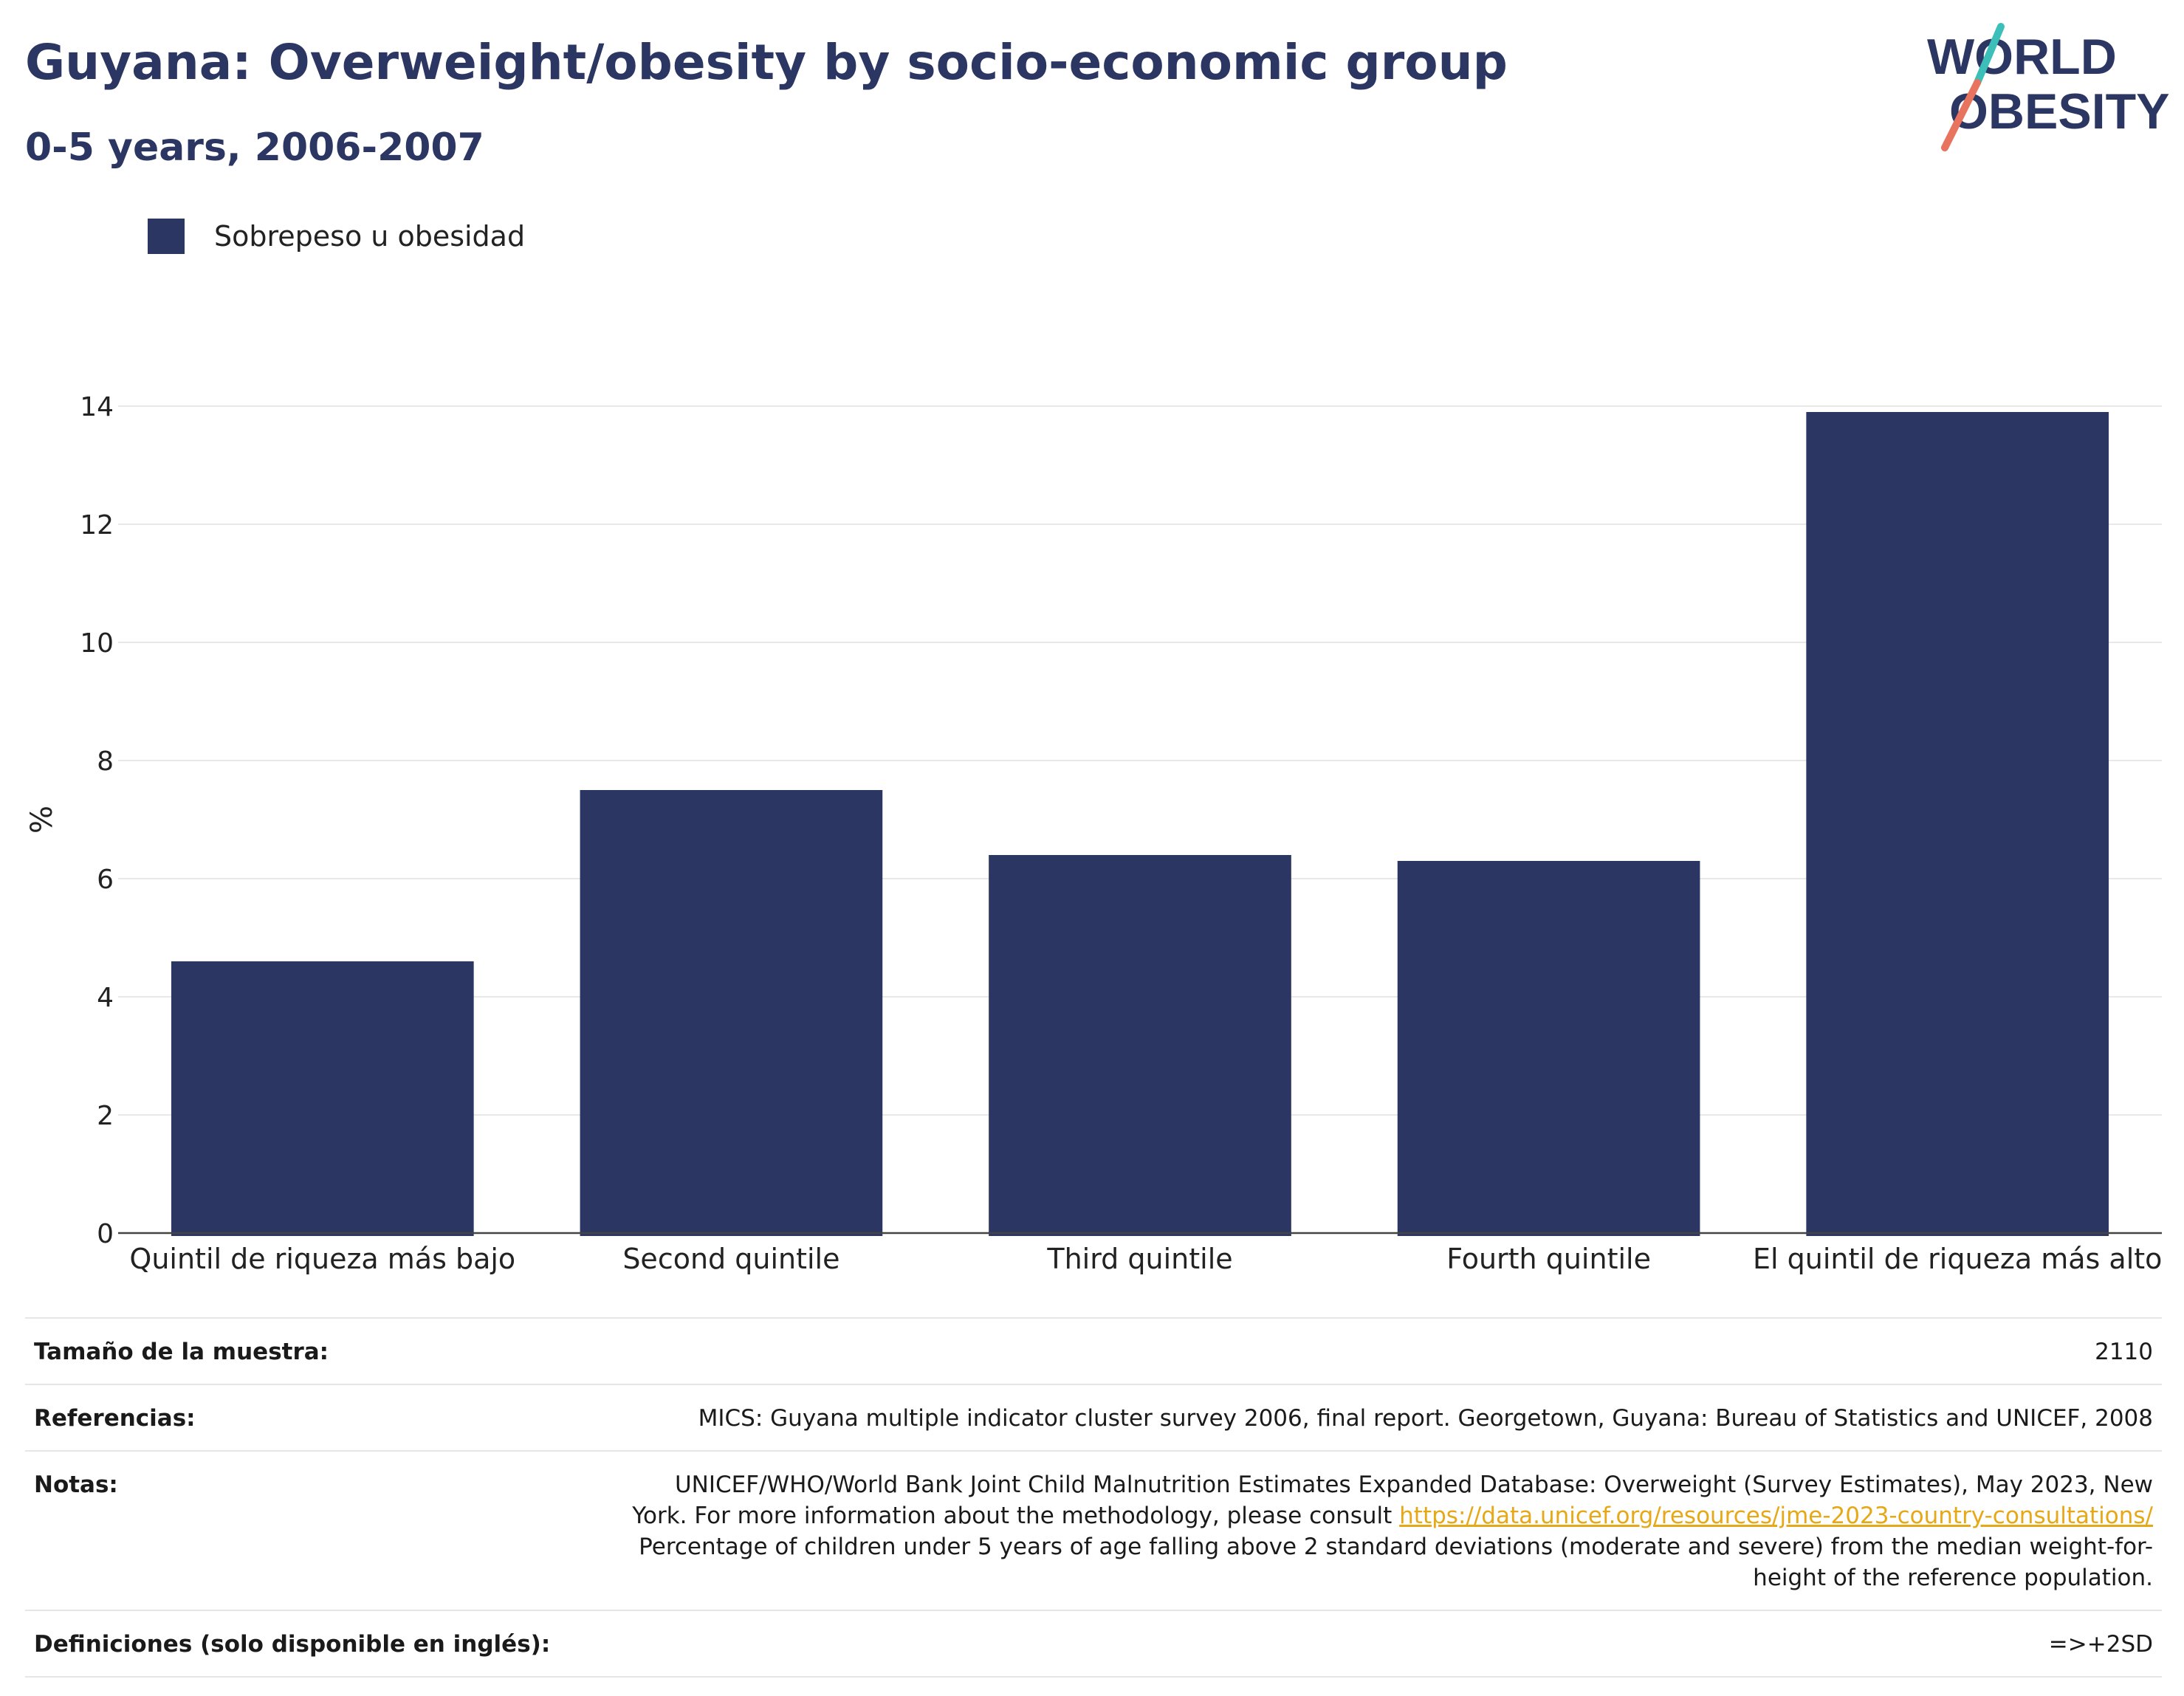 This screenshot has height=1696, width=2184. What do you see at coordinates (2100, 1645) in the screenshot?
I see `definitions-value: =>+2SD` at bounding box center [2100, 1645].